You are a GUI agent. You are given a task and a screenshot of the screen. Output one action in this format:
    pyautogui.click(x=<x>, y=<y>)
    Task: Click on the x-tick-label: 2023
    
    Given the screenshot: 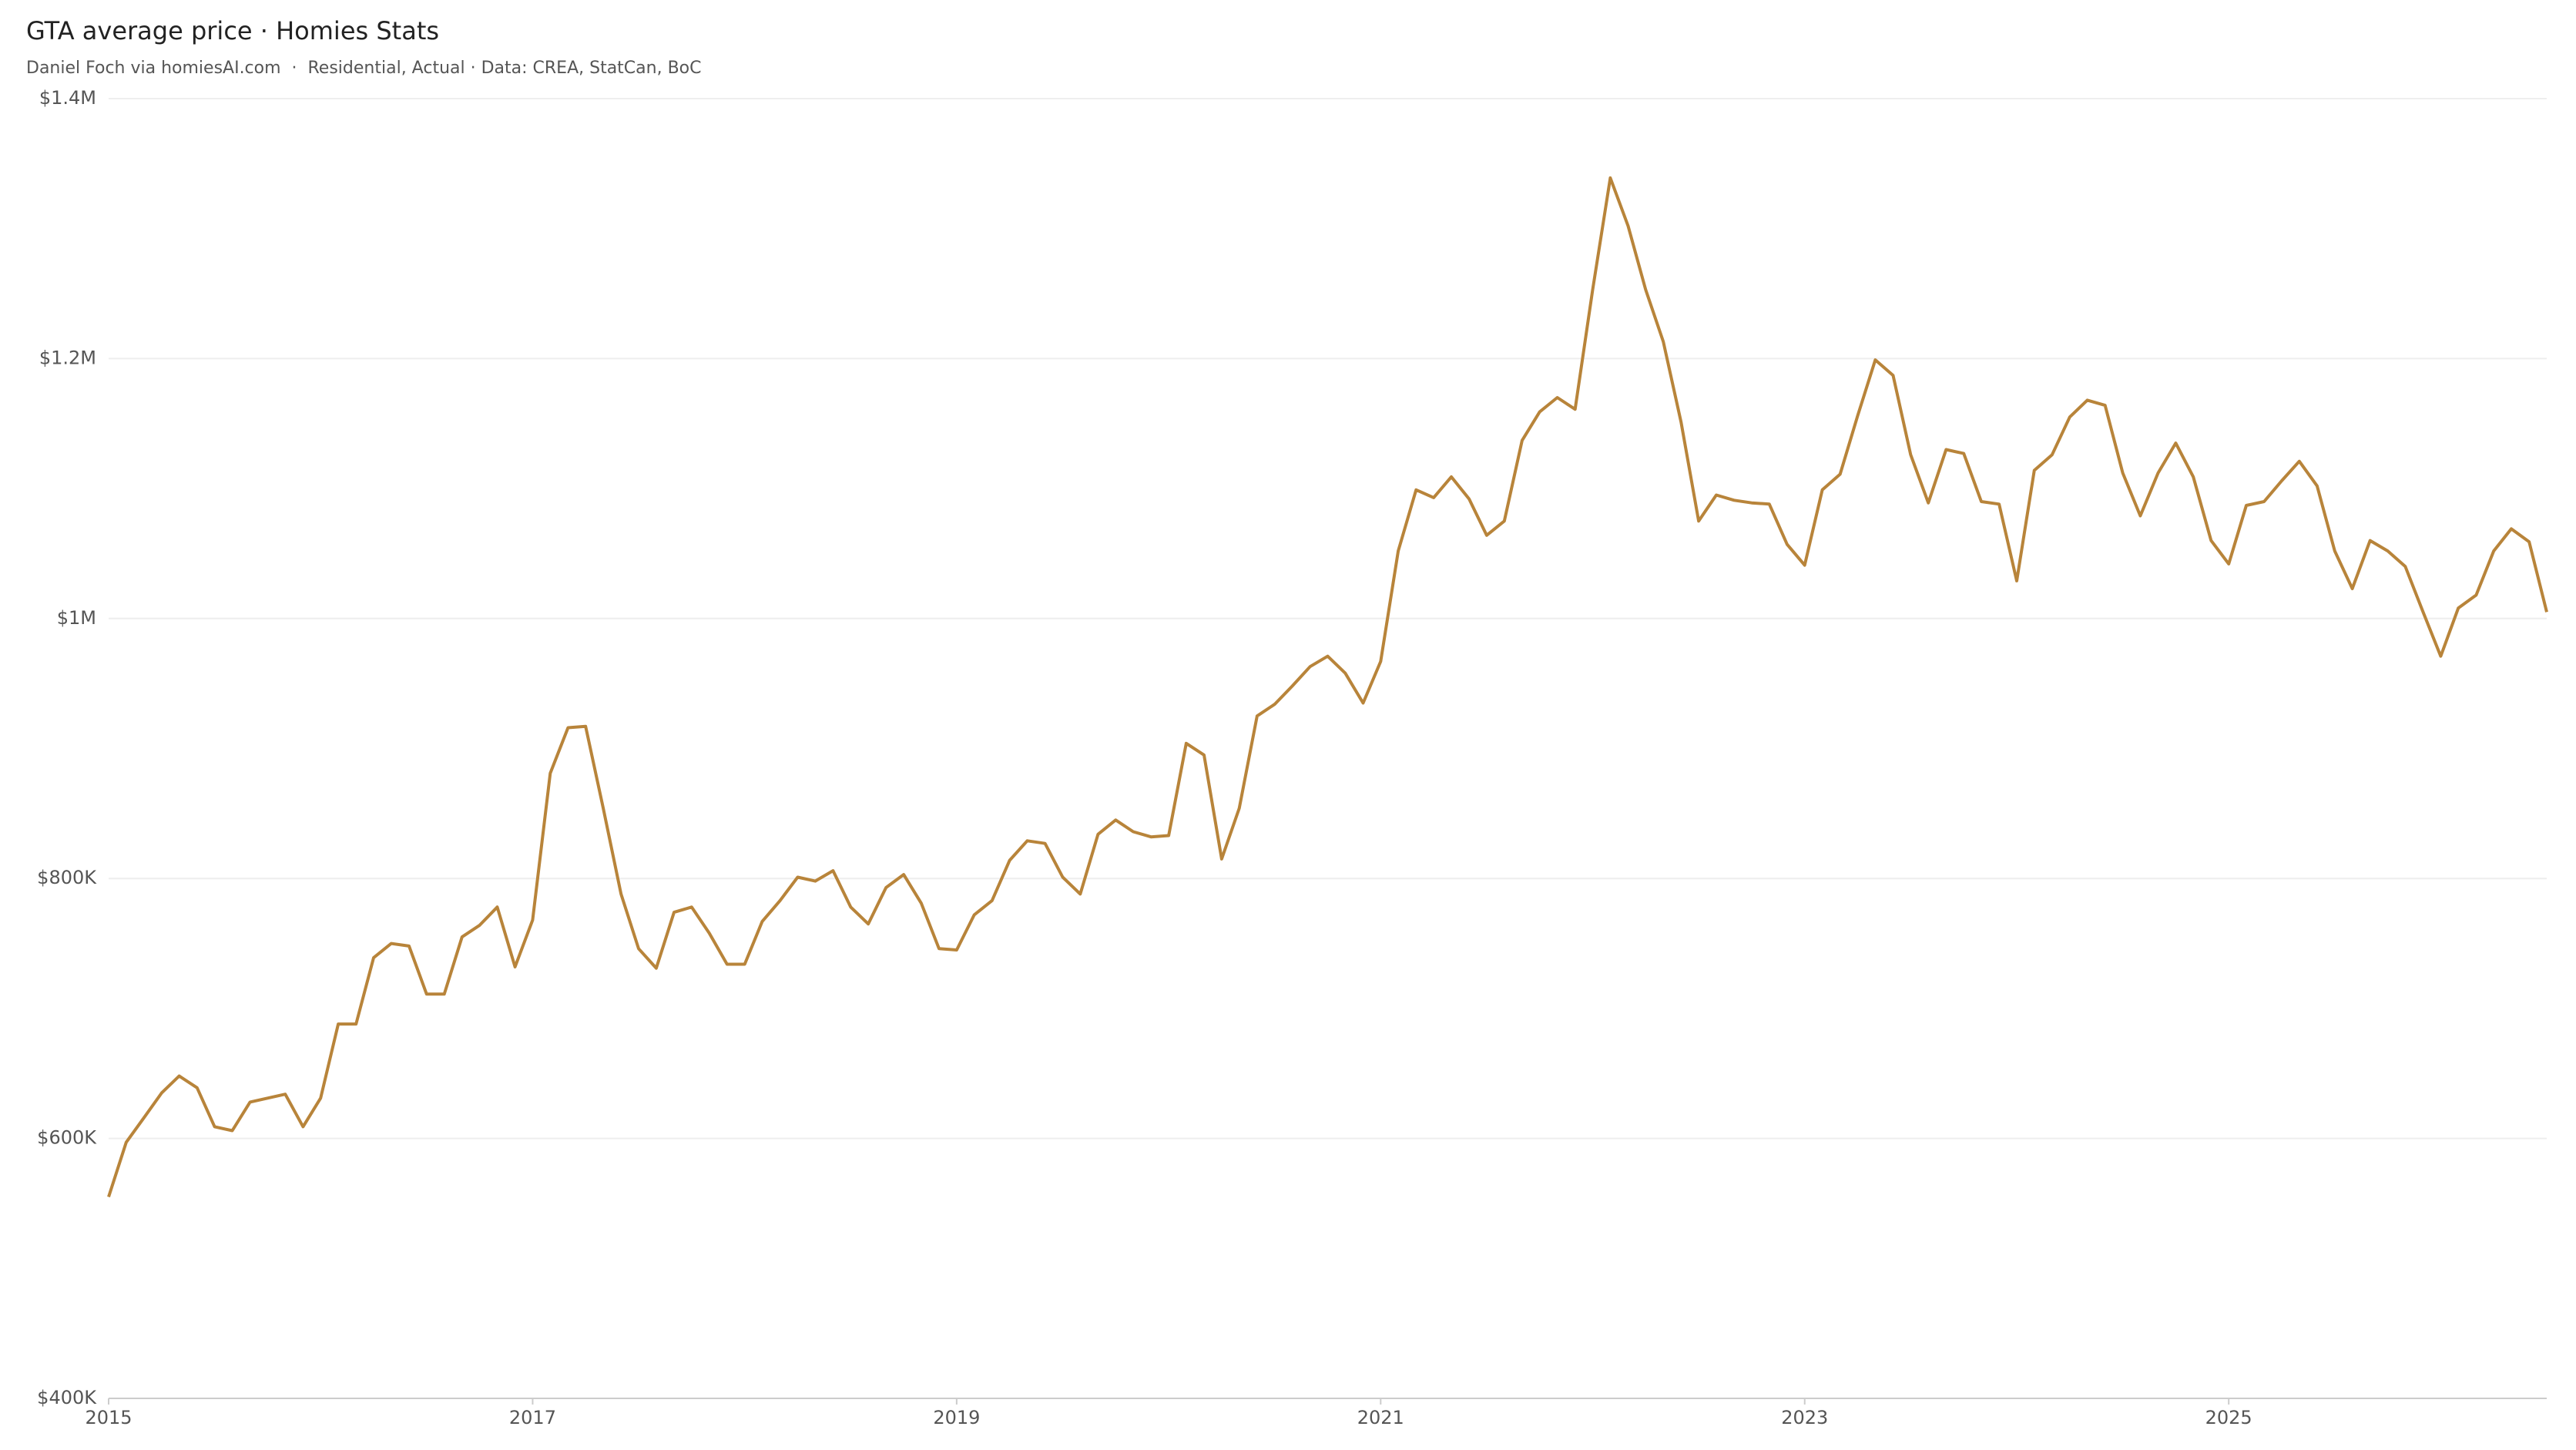 What is the action you would take?
    pyautogui.click(x=1804, y=1417)
    